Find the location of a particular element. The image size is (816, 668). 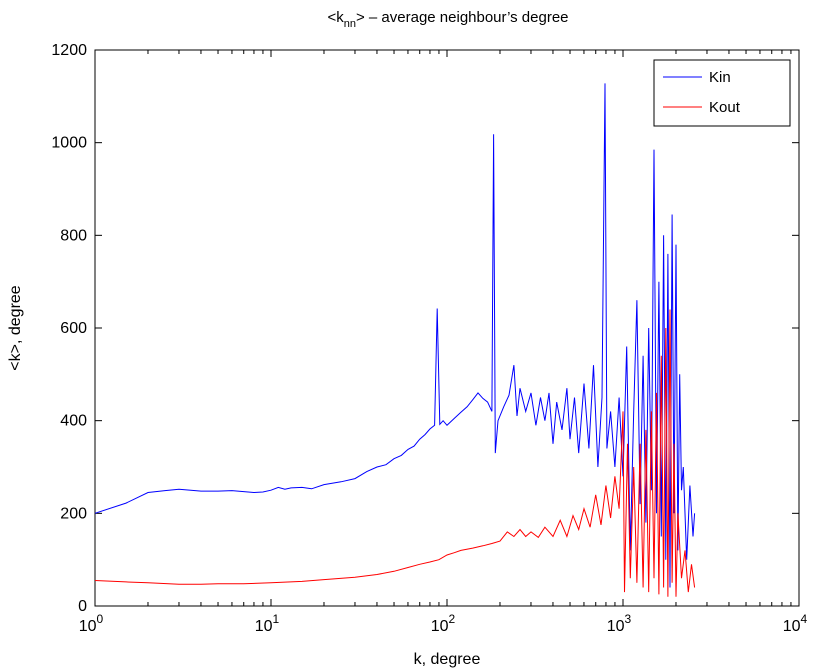

y-tick-label: 1200 is located at coordinates (69, 50).